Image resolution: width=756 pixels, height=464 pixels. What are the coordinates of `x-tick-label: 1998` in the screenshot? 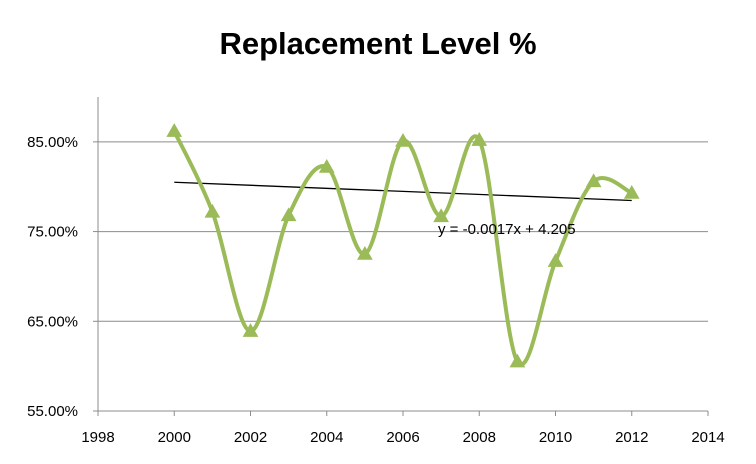 It's located at (97, 437).